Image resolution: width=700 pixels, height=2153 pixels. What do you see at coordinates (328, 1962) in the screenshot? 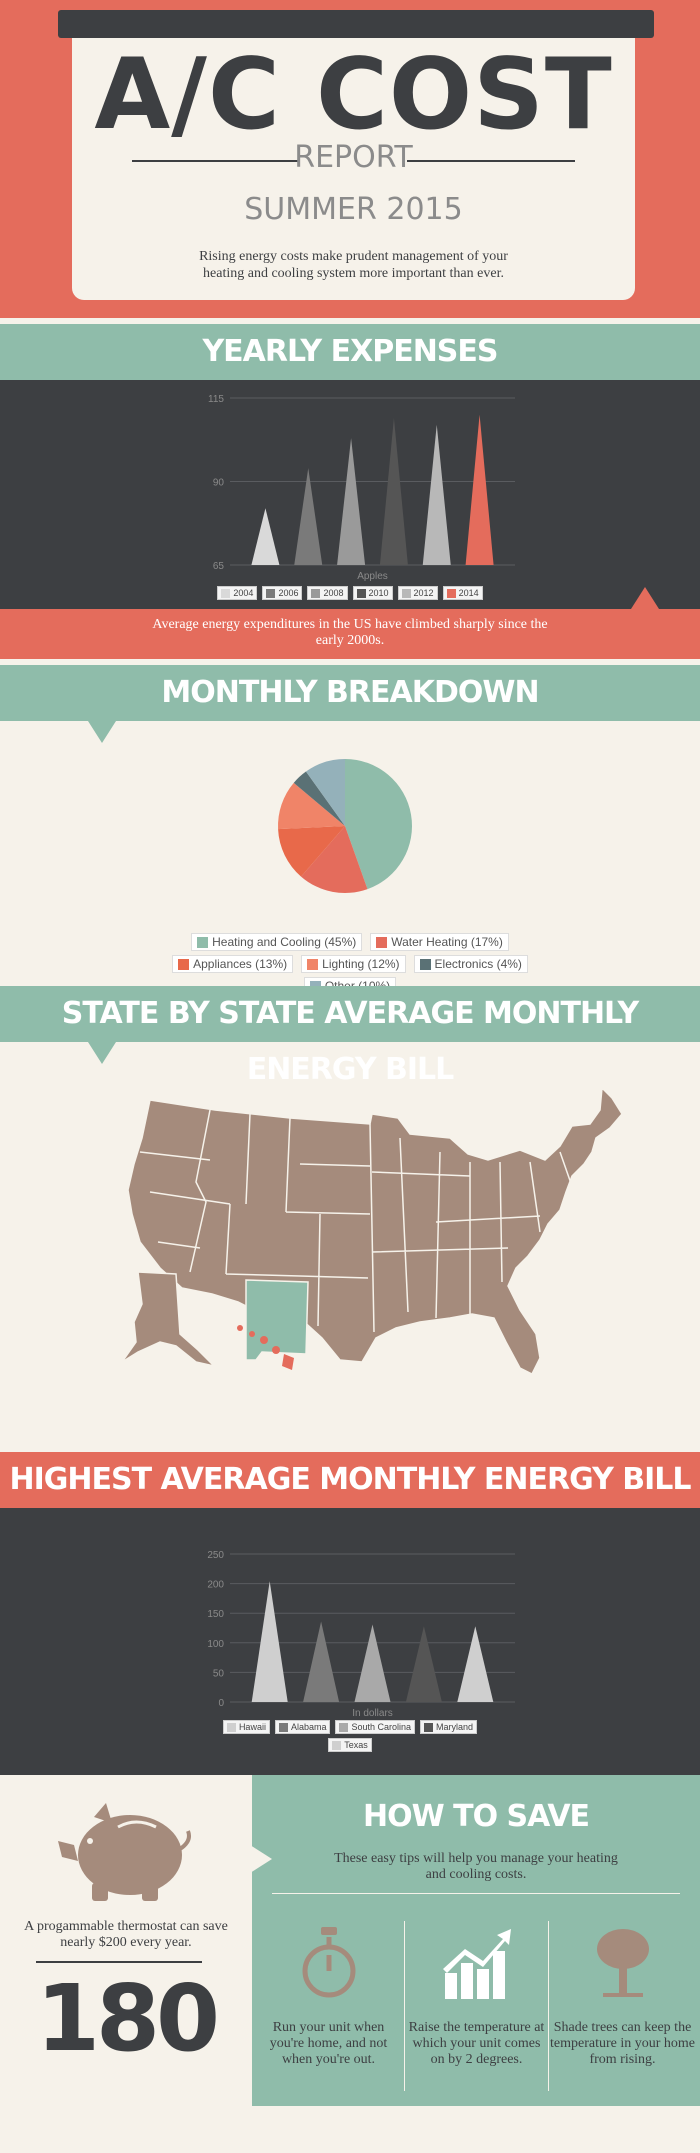
I see `stopwatch-icon` at bounding box center [328, 1962].